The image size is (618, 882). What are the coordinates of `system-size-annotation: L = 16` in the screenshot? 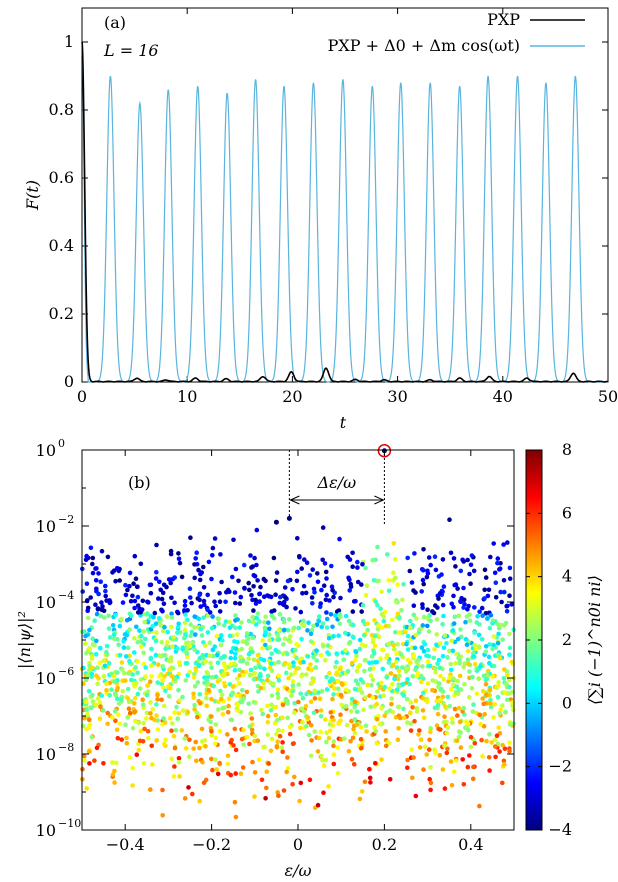 It's located at (131, 50).